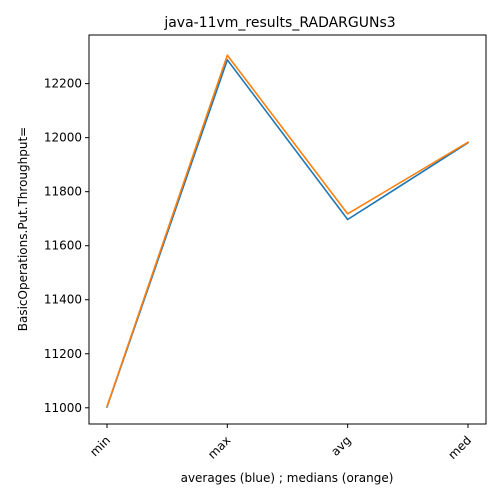 The width and height of the screenshot is (500, 500). Describe the element at coordinates (287, 478) in the screenshot. I see `x-axis-label: averages (blue) ; medians (orange)` at that location.